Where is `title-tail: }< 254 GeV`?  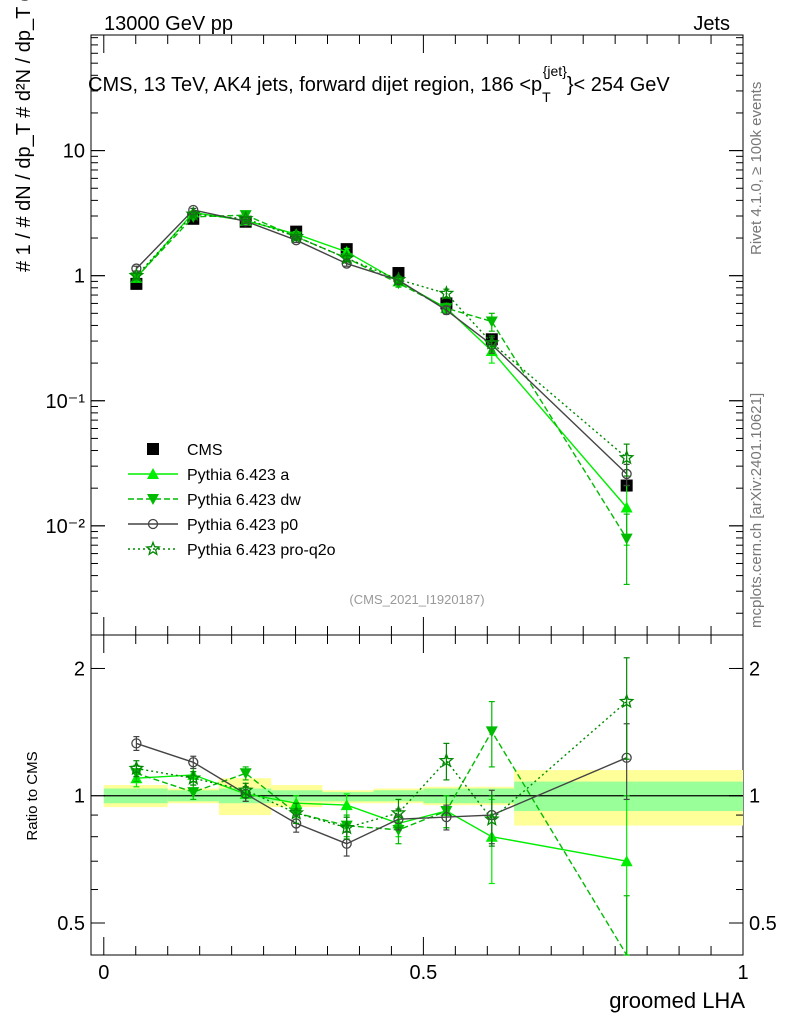
title-tail: }< 254 GeV is located at coordinates (619, 85).